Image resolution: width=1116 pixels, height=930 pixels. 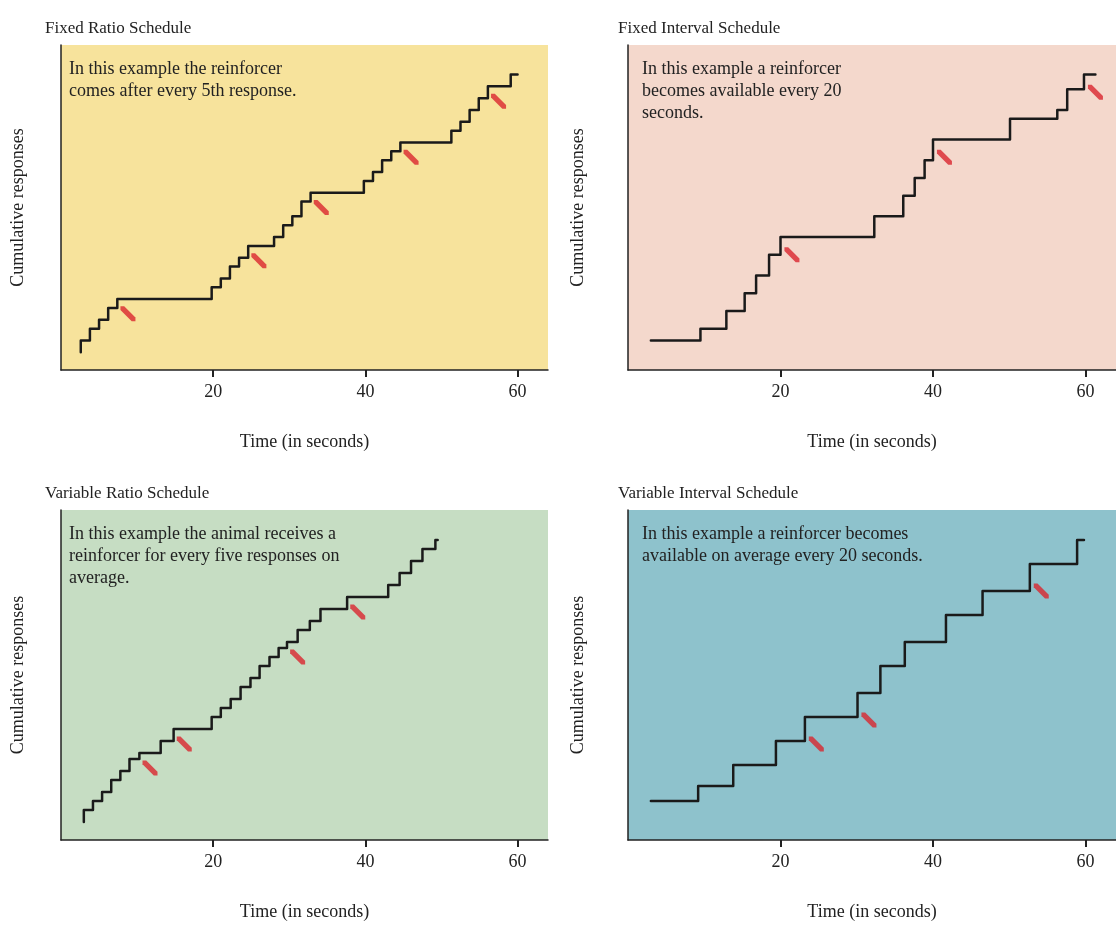 What do you see at coordinates (699, 27) in the screenshot?
I see `chart-title: Fixed Interval Schedule` at bounding box center [699, 27].